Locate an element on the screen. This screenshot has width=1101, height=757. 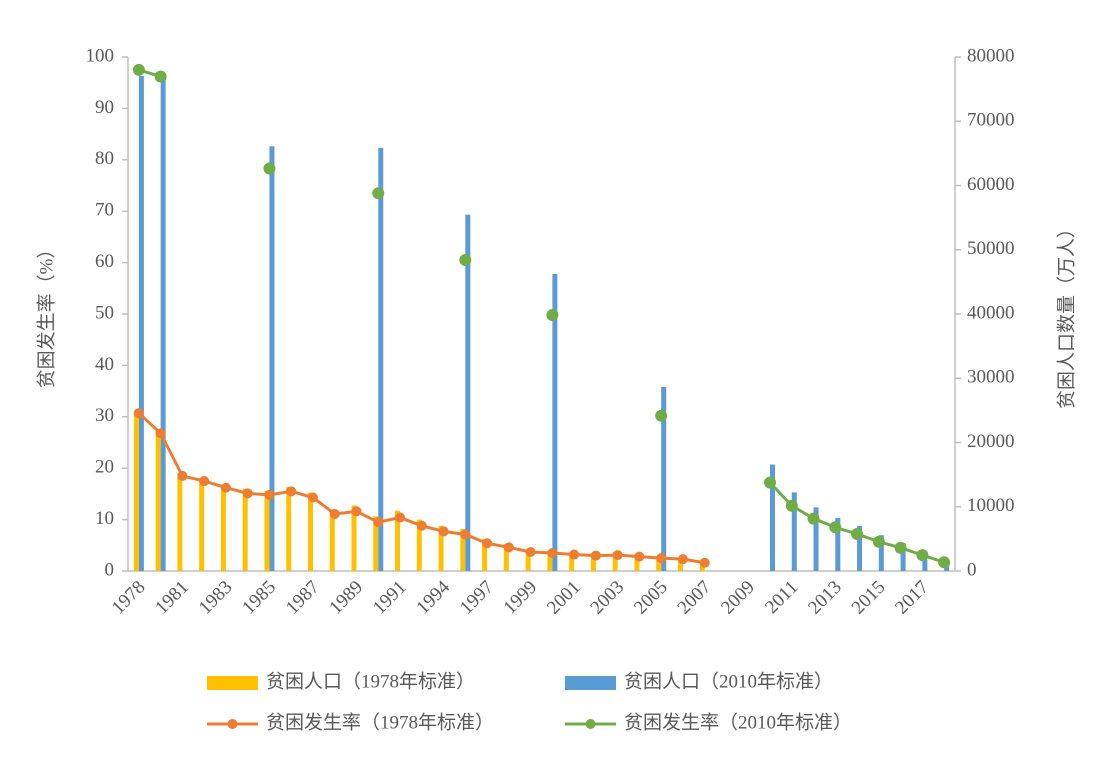
x-tick-label: 2007 is located at coordinates (695, 598).